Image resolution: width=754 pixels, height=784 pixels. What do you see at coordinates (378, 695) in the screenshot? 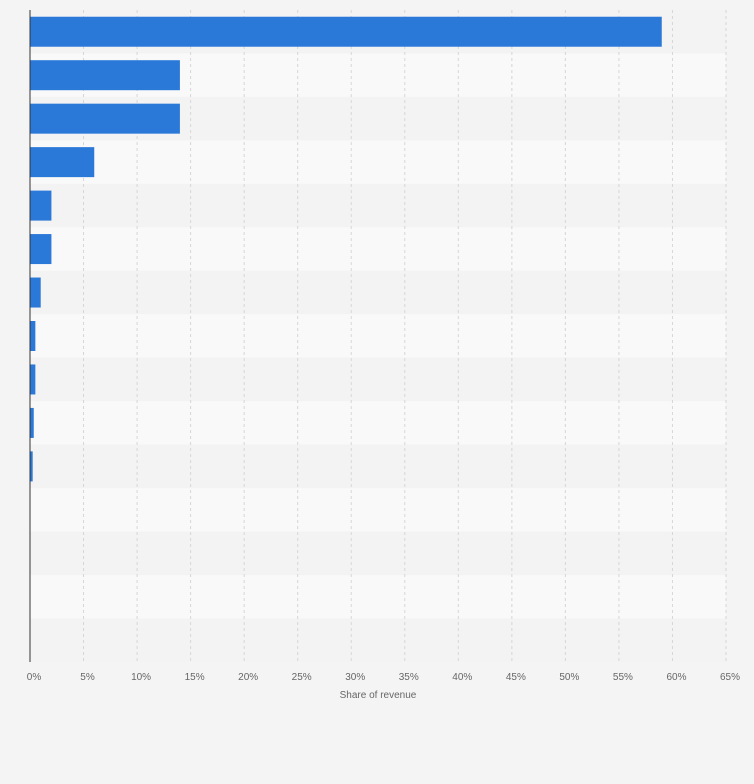
I see `x-axis-label: Share of revenue` at bounding box center [378, 695].